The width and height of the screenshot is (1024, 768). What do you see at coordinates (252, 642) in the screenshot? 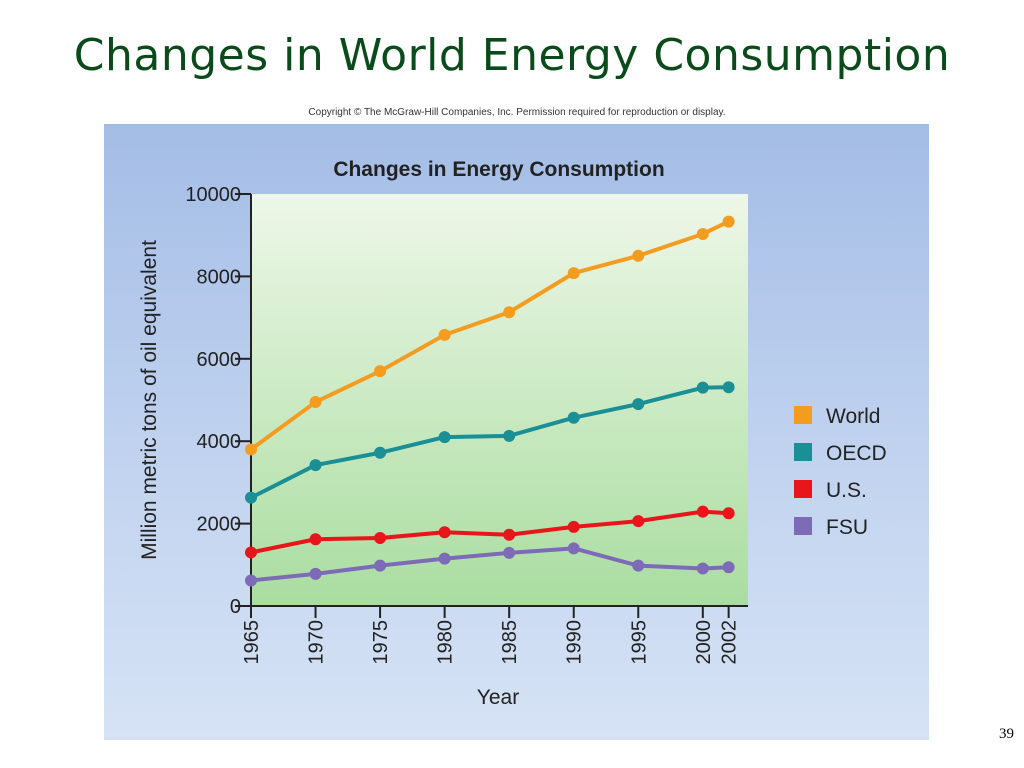
I see `x-tick-label: 1965` at bounding box center [252, 642].